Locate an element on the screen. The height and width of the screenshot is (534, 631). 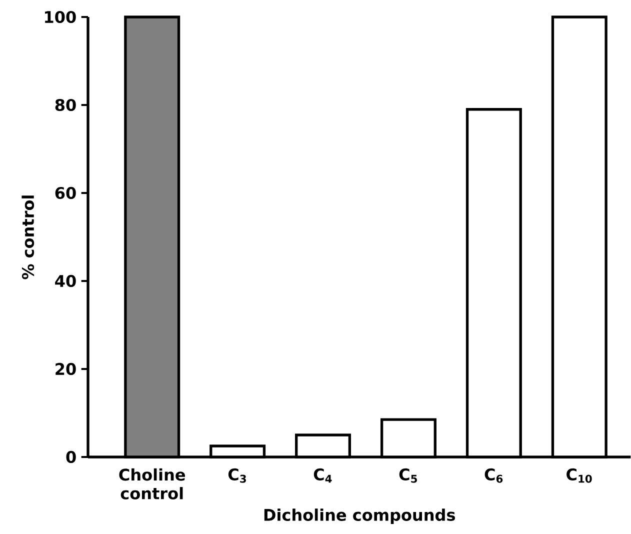
x-tick-label: C$_{5}$ is located at coordinates (408, 475).